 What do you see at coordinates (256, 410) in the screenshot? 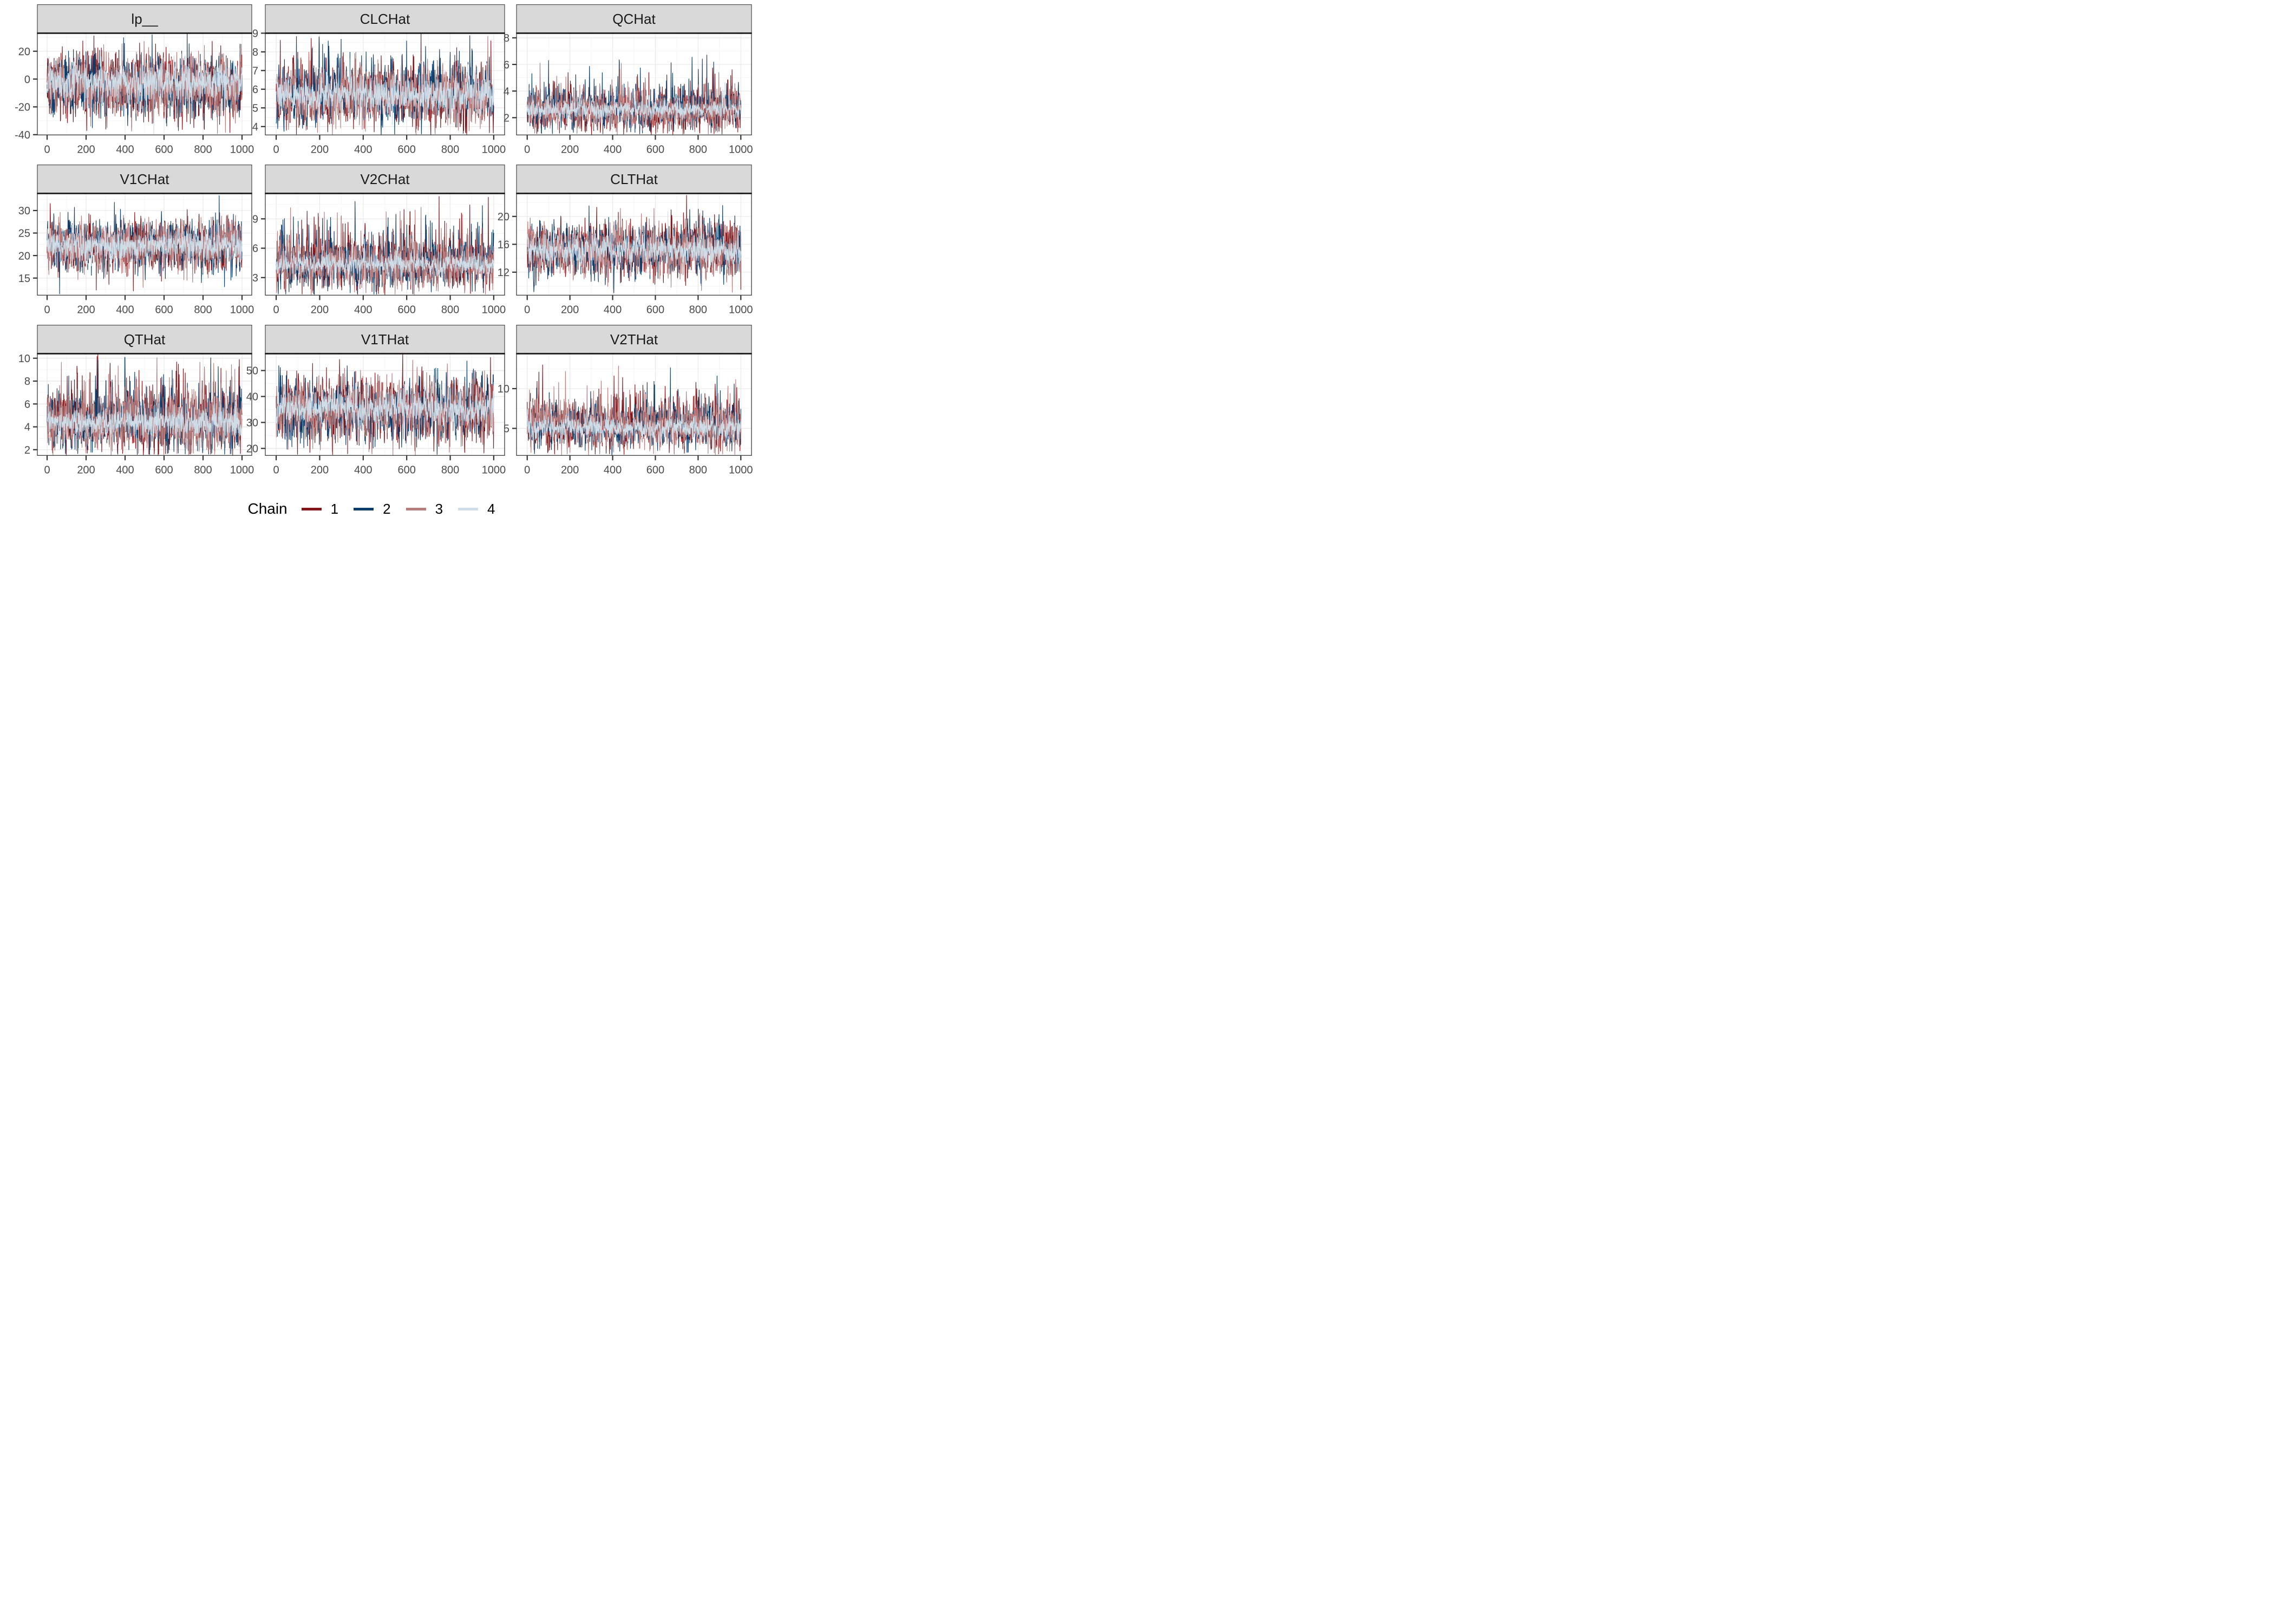
I see `y-axis: 50 40 30 20` at bounding box center [256, 410].